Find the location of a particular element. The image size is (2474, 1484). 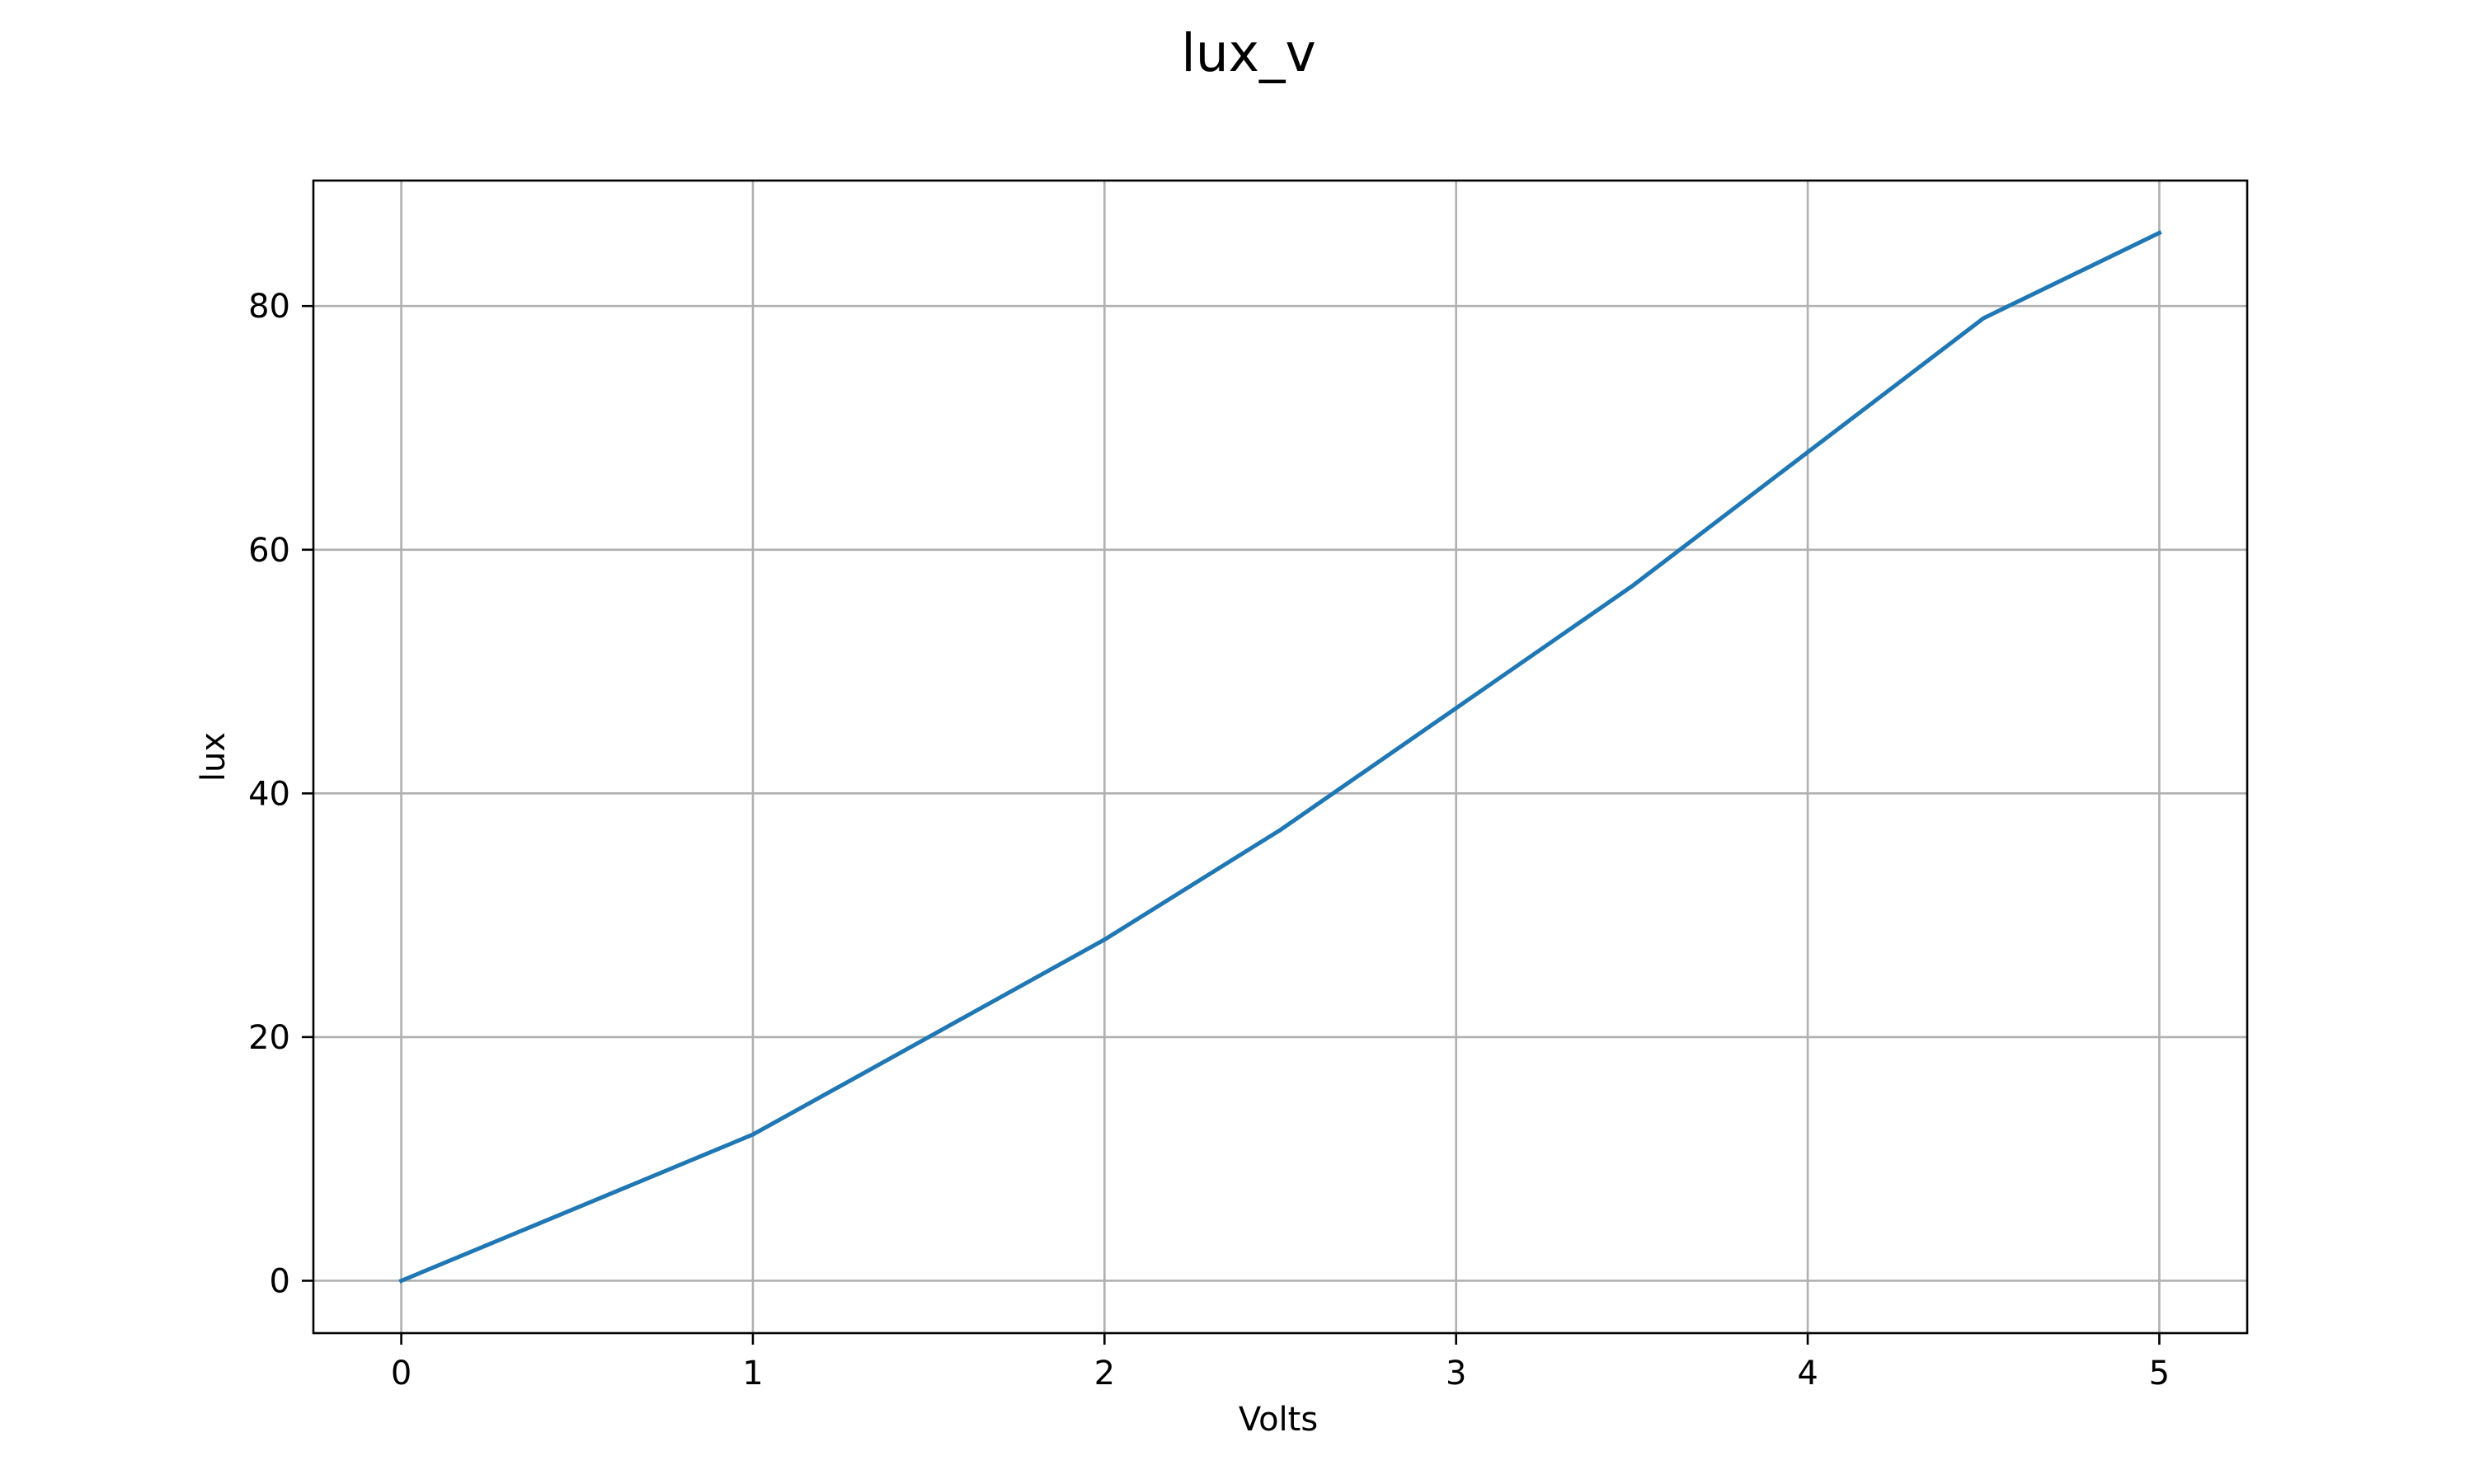

chart-title: lux_v is located at coordinates (1248, 53).